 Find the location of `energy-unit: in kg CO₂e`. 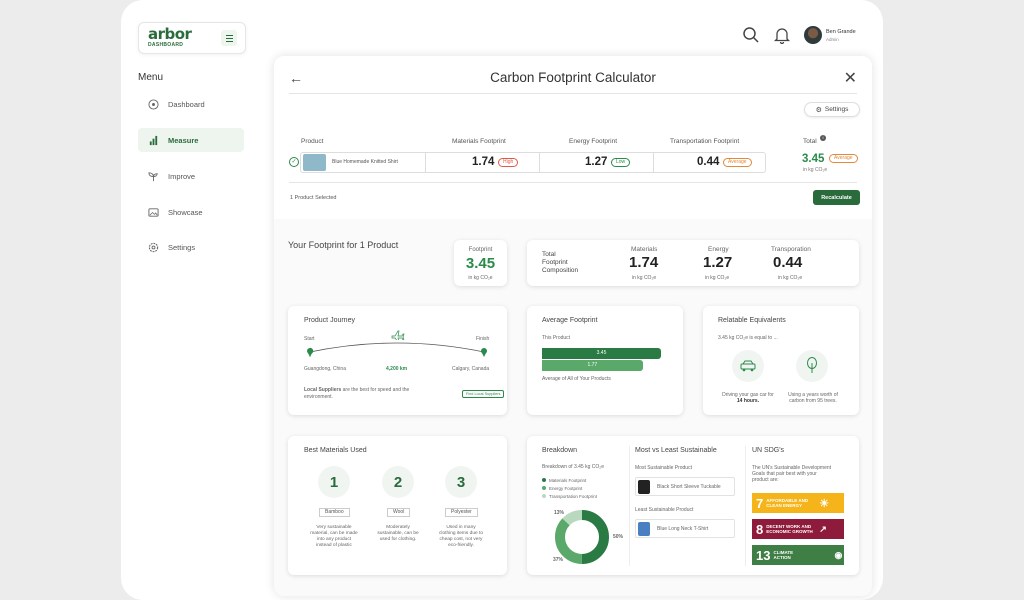

energy-unit: in kg CO₂e is located at coordinates (717, 278).